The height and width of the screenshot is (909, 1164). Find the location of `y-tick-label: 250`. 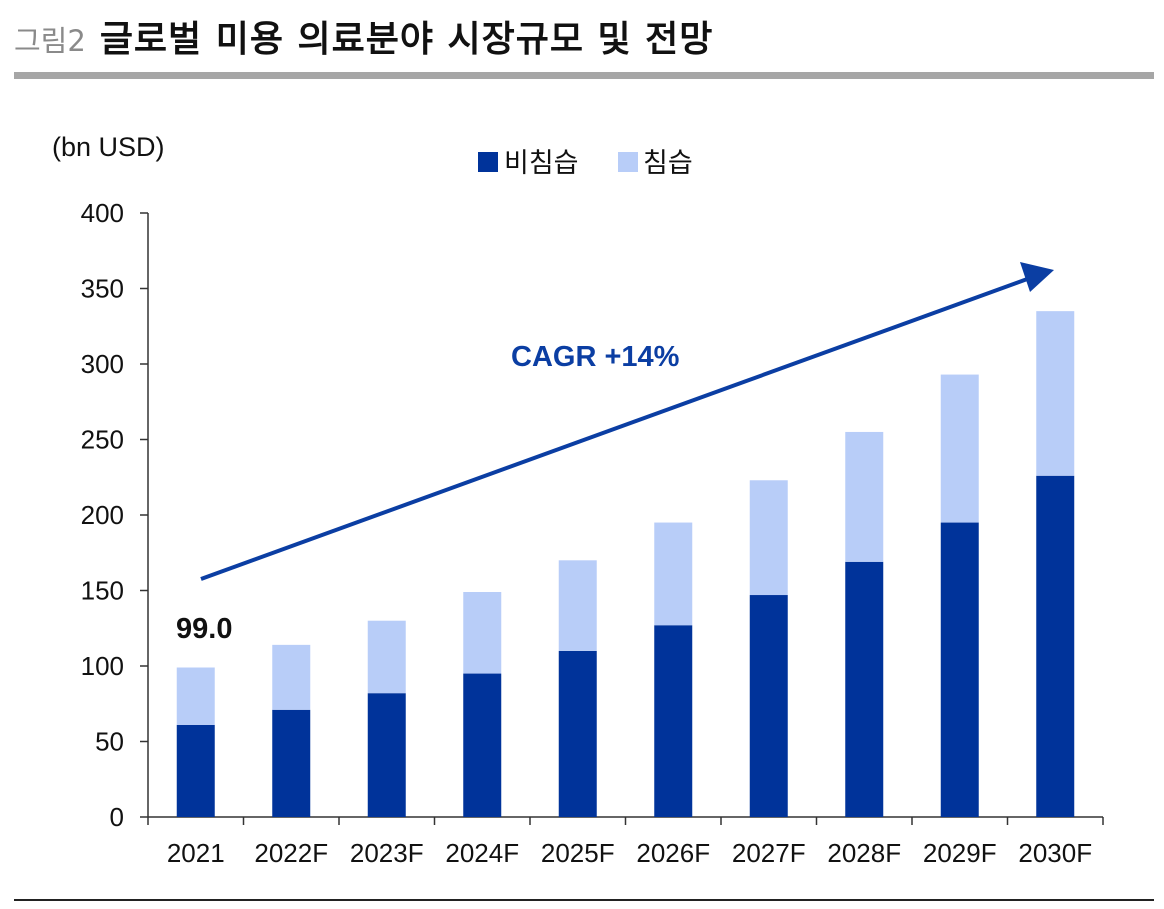

y-tick-label: 250 is located at coordinates (102, 440).